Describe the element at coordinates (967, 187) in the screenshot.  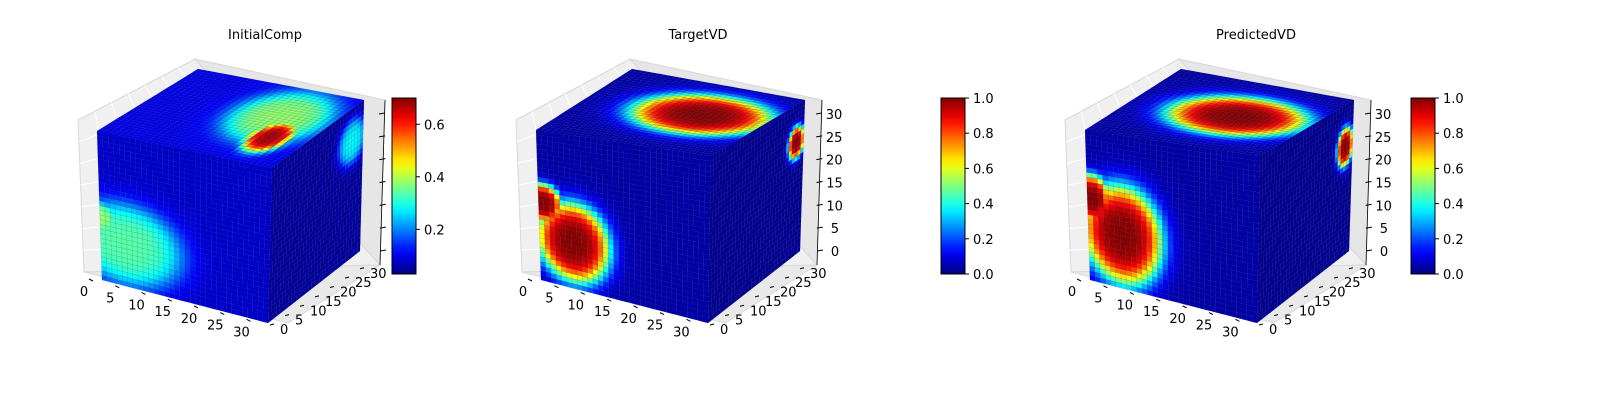
I see `colorbar-targetvd: 0.0 0.2 0.4 0.6 0.8 1.0` at that location.